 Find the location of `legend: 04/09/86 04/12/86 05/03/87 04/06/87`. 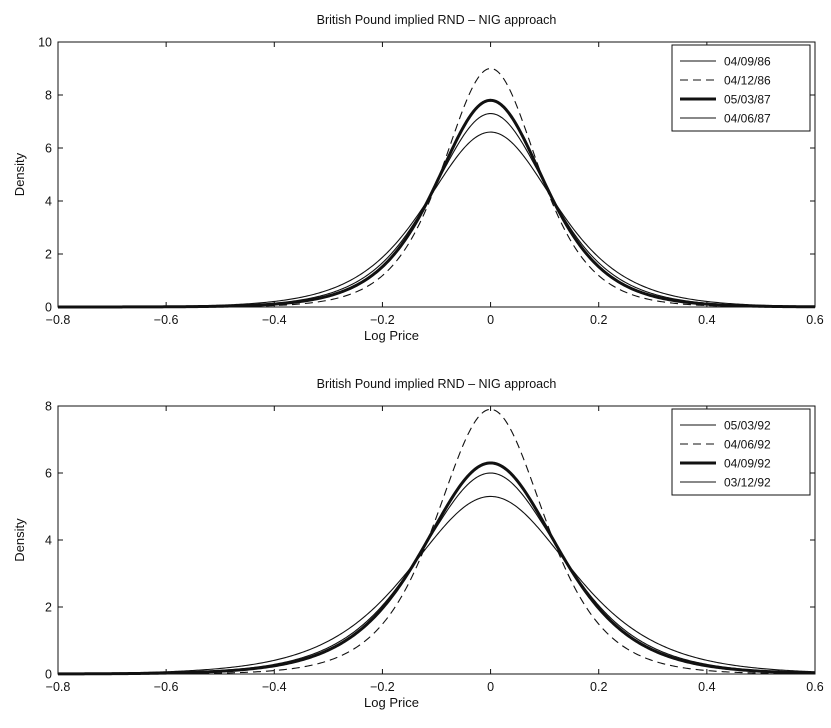

legend: 04/09/86 04/12/86 05/03/87 04/06/87 is located at coordinates (741, 88).